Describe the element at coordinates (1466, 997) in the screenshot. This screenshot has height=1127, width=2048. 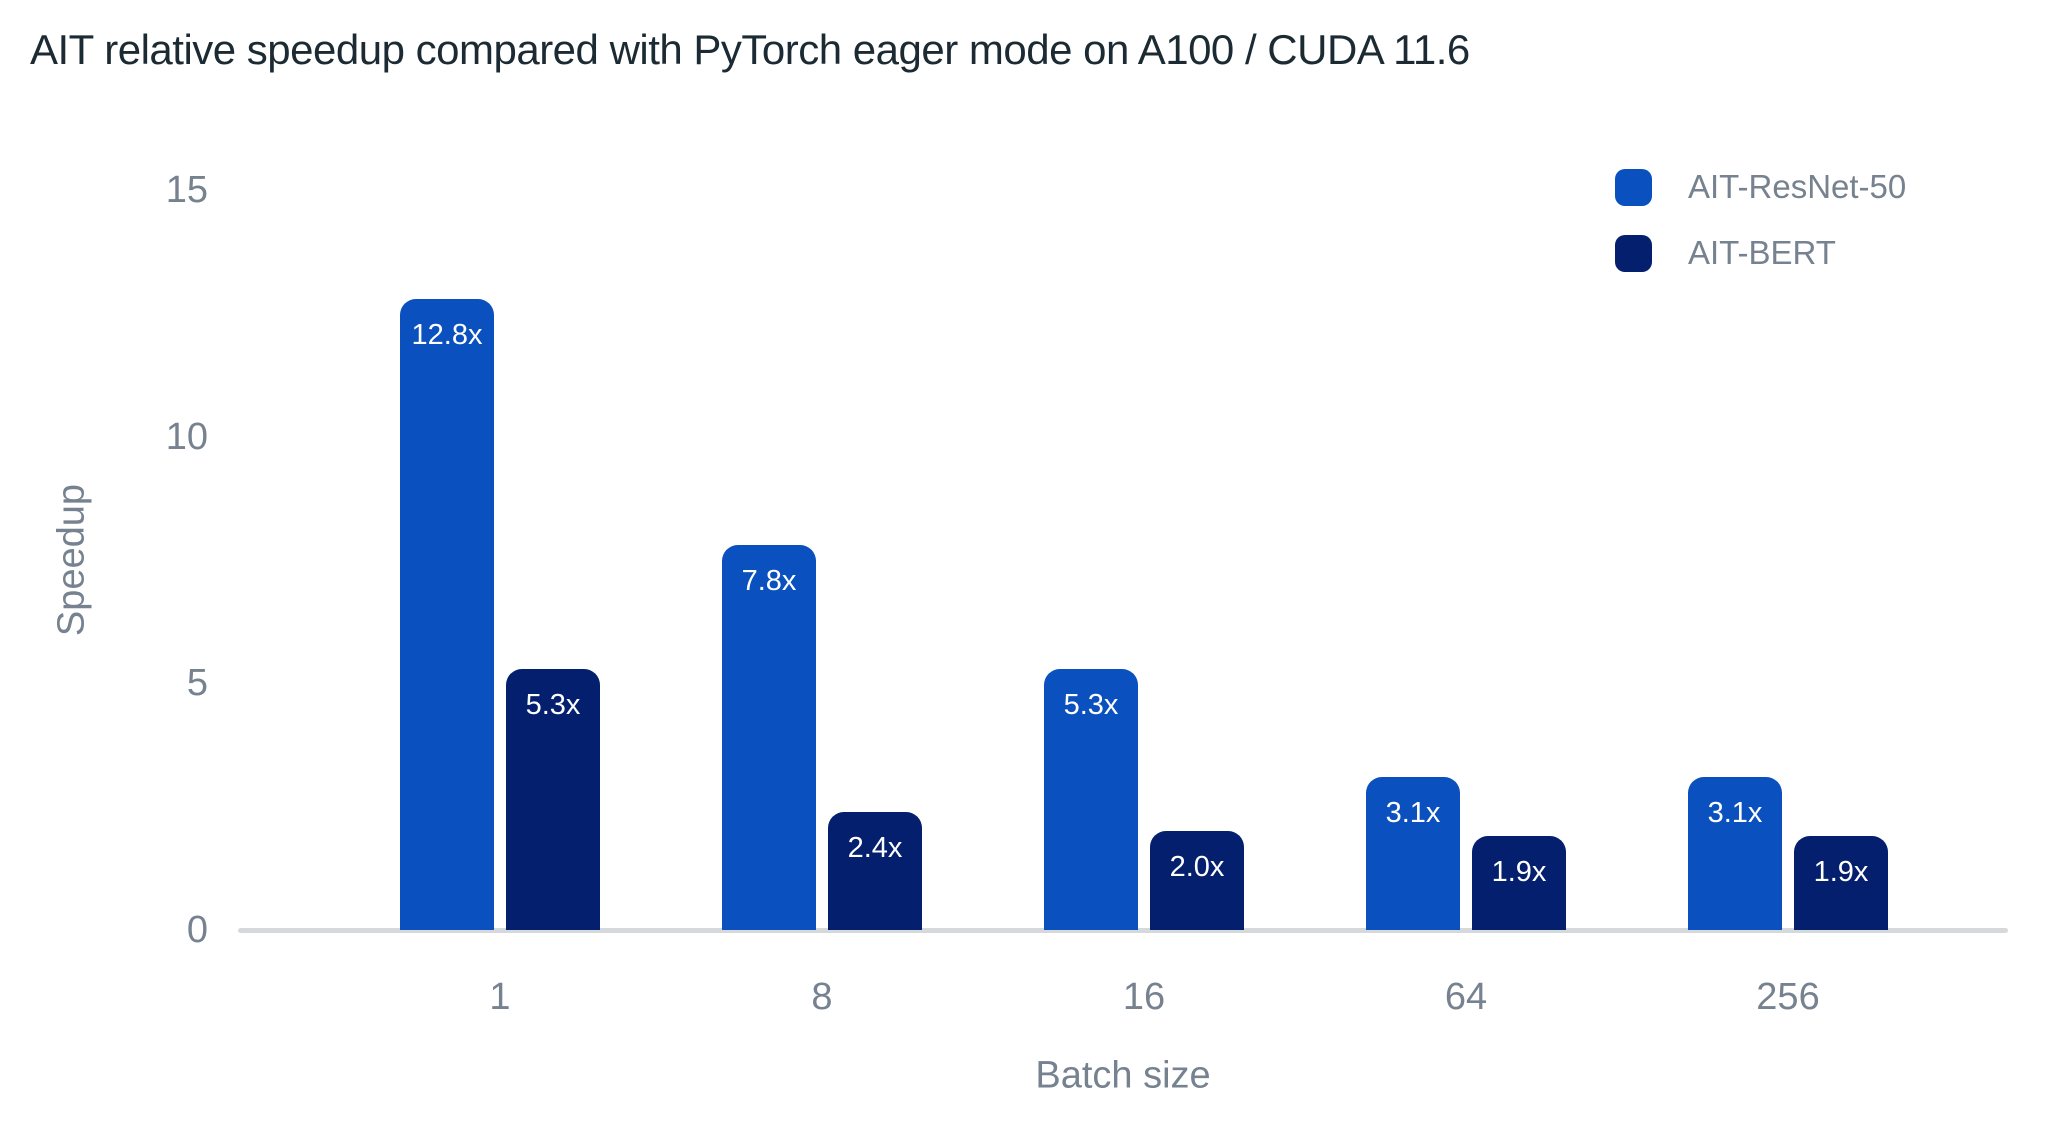
I see `x-tick-label-64: 64` at that location.